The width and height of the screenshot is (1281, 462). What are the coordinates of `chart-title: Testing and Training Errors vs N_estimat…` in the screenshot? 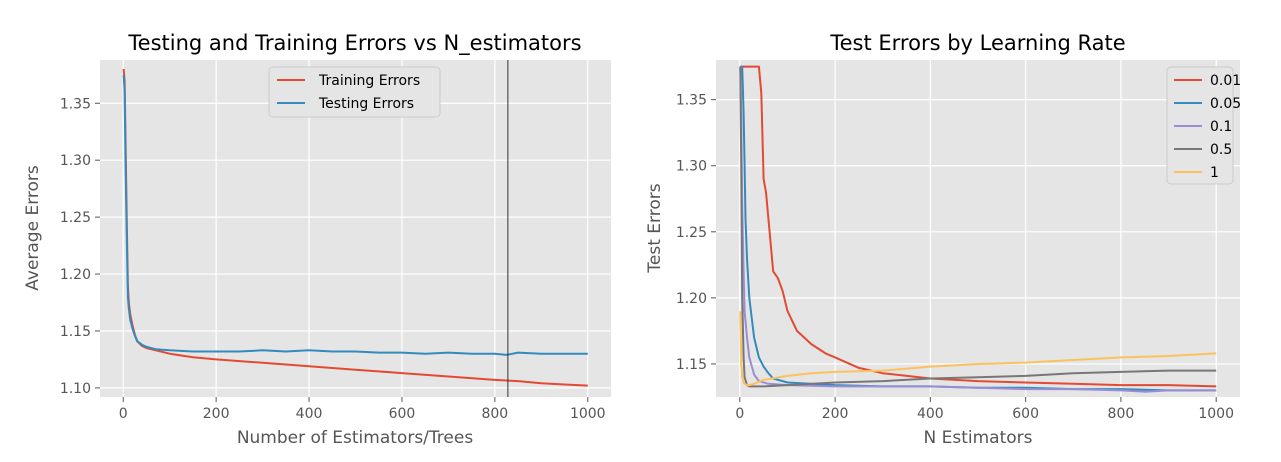 It's located at (354, 43).